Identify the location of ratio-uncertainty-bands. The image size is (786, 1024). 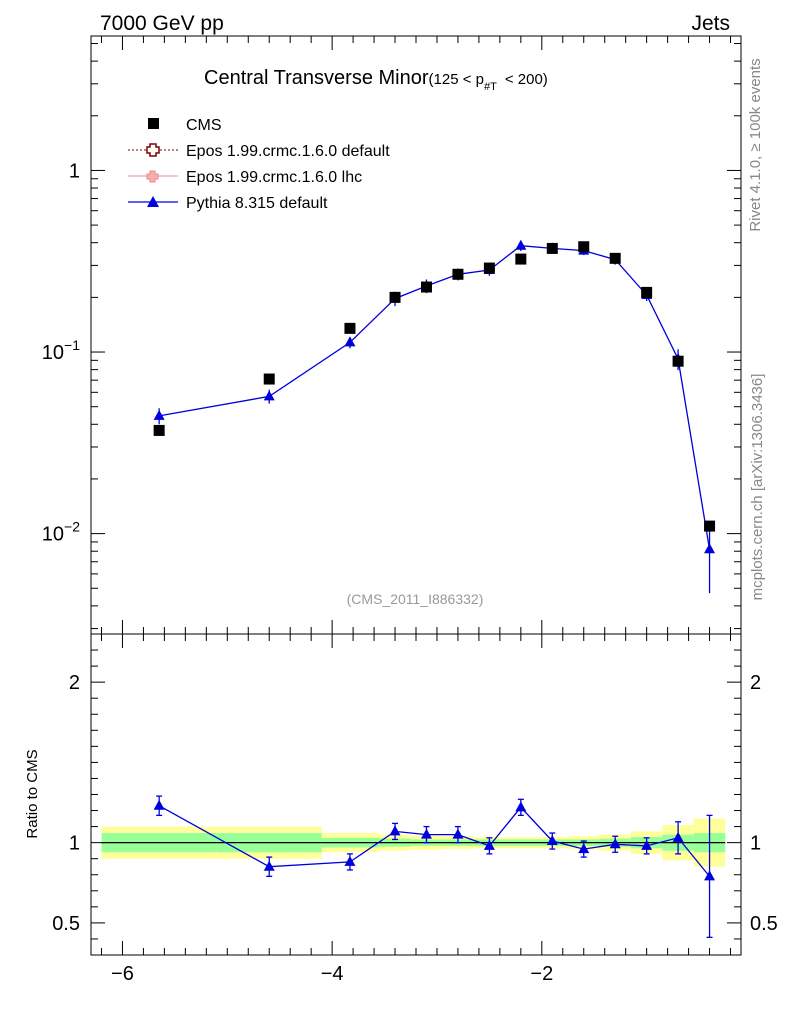
(413, 842).